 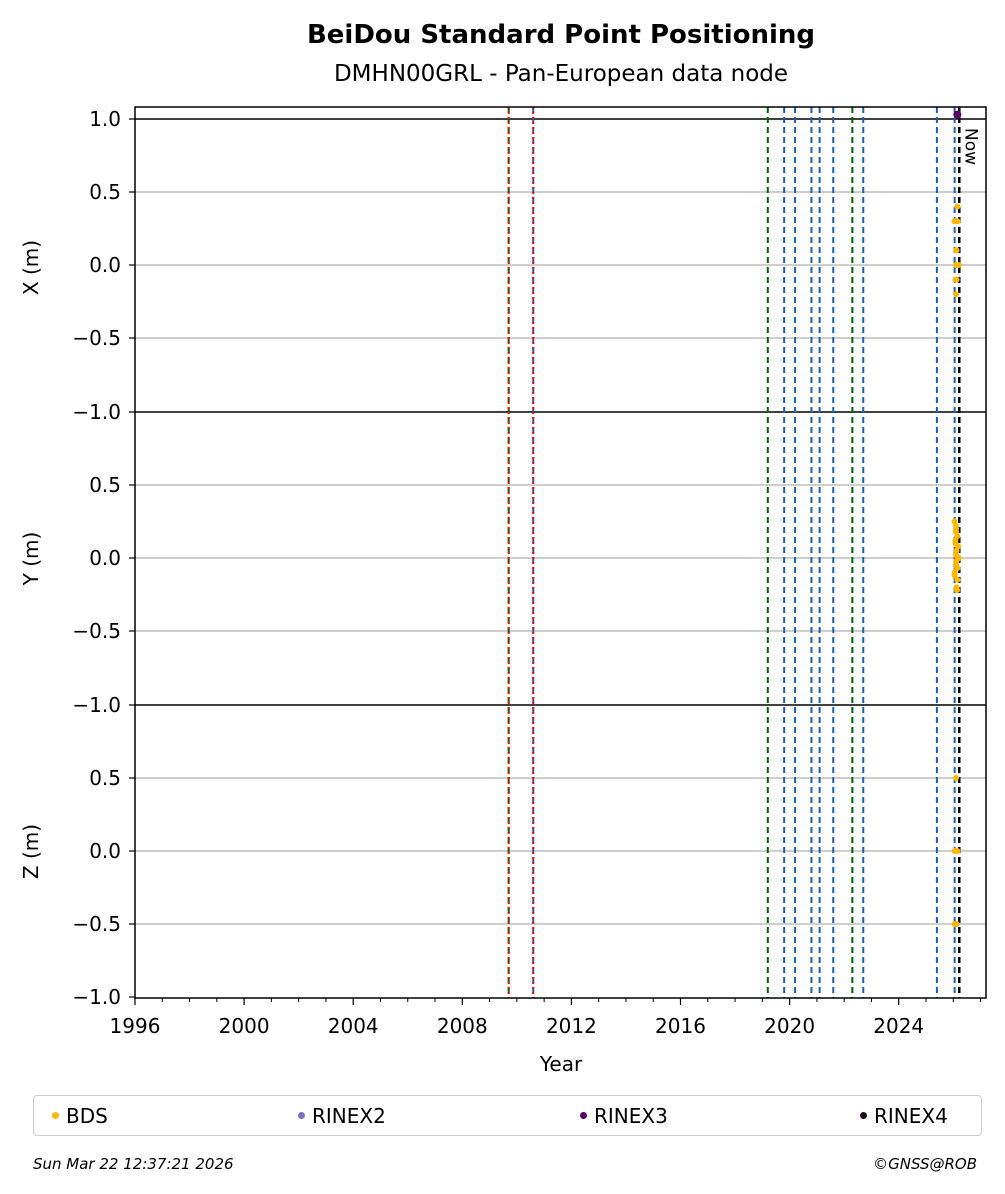 What do you see at coordinates (561, 1064) in the screenshot?
I see `x-axis-label: Year` at bounding box center [561, 1064].